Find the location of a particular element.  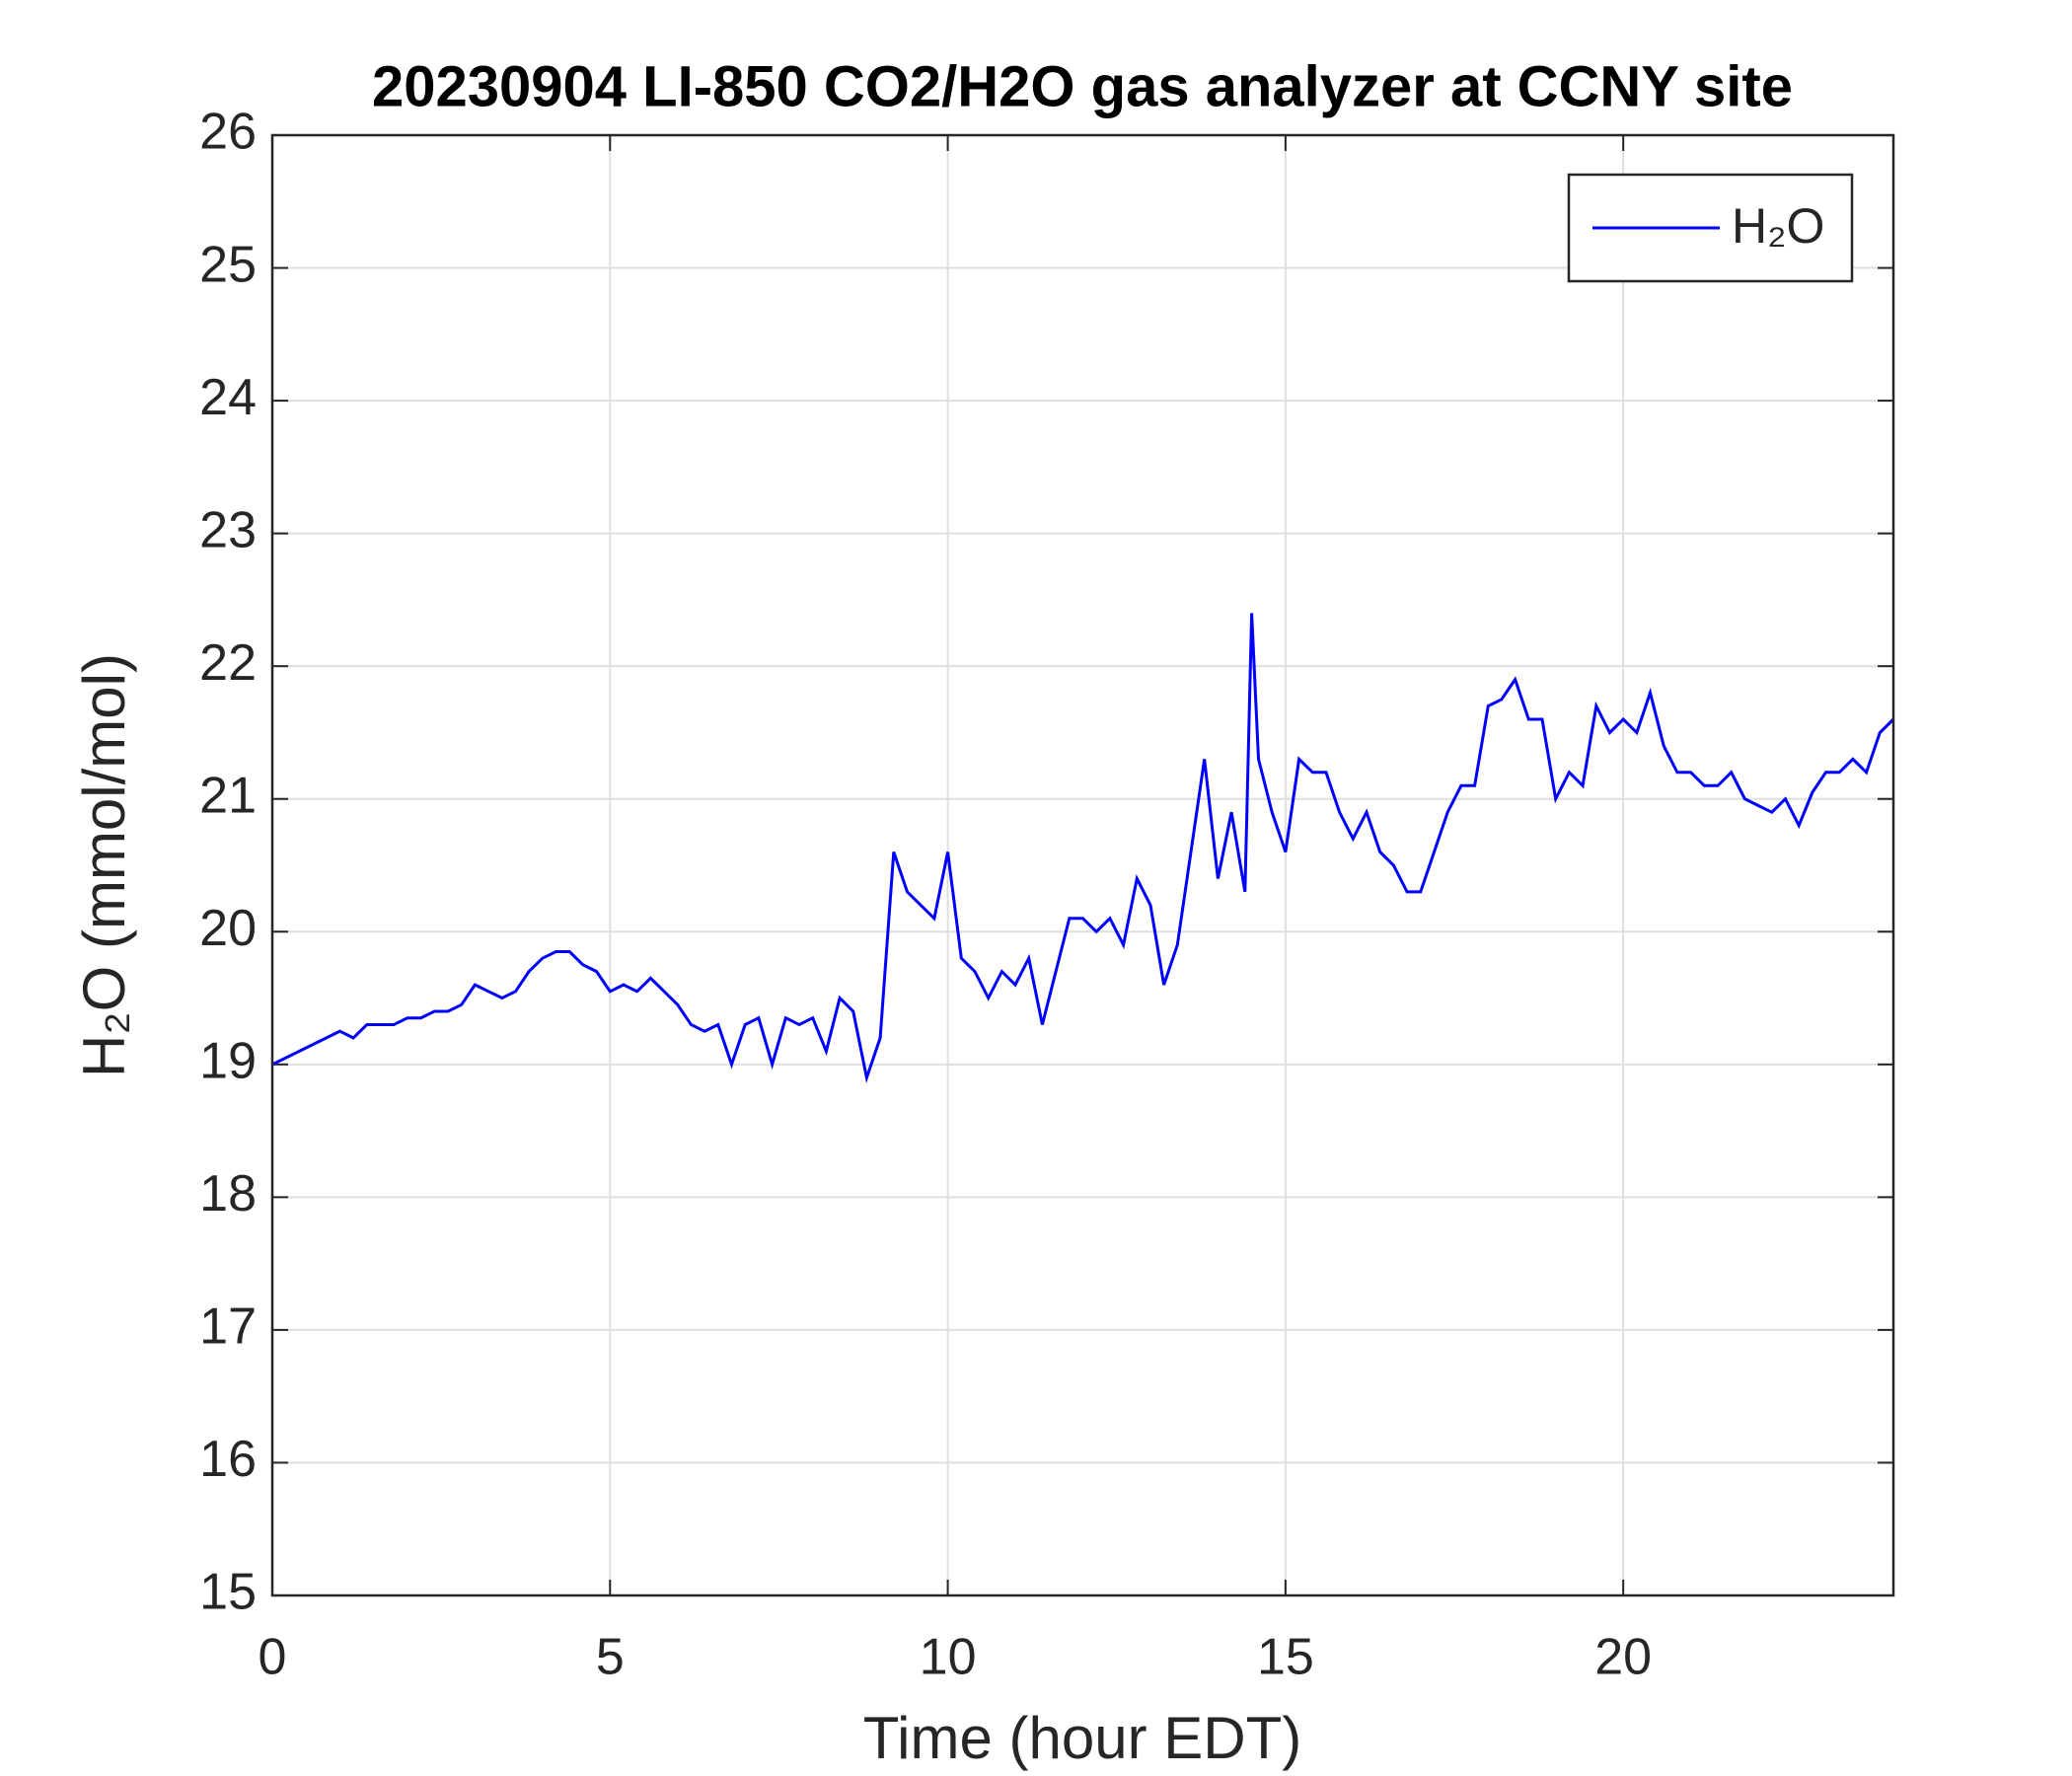

y-tick-label: 16 is located at coordinates (228, 1460).